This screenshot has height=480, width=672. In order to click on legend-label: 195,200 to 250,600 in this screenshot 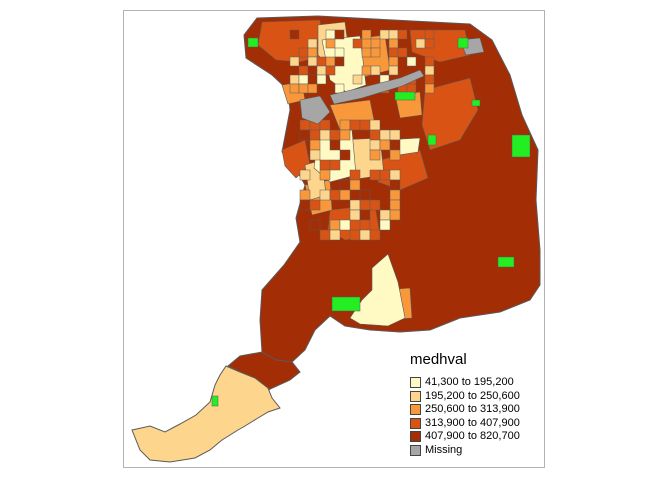, I will do `click(472, 395)`.